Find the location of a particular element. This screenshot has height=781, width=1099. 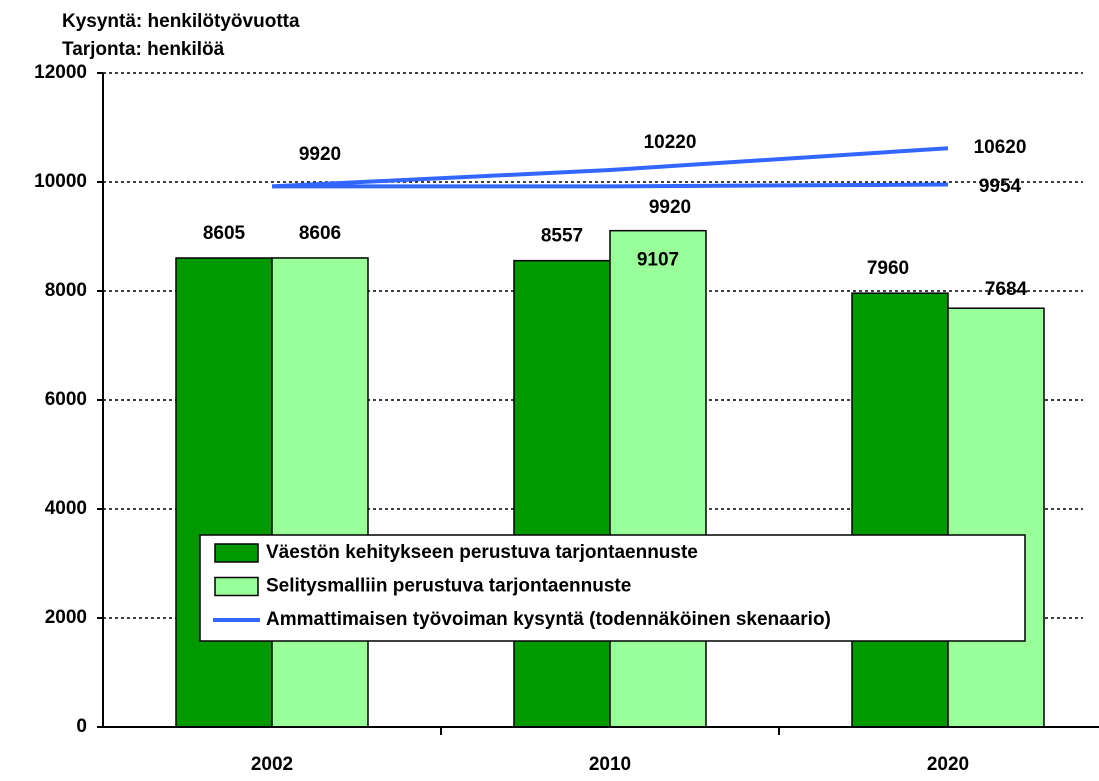

y-tick-label: 10000 is located at coordinates (60, 181).